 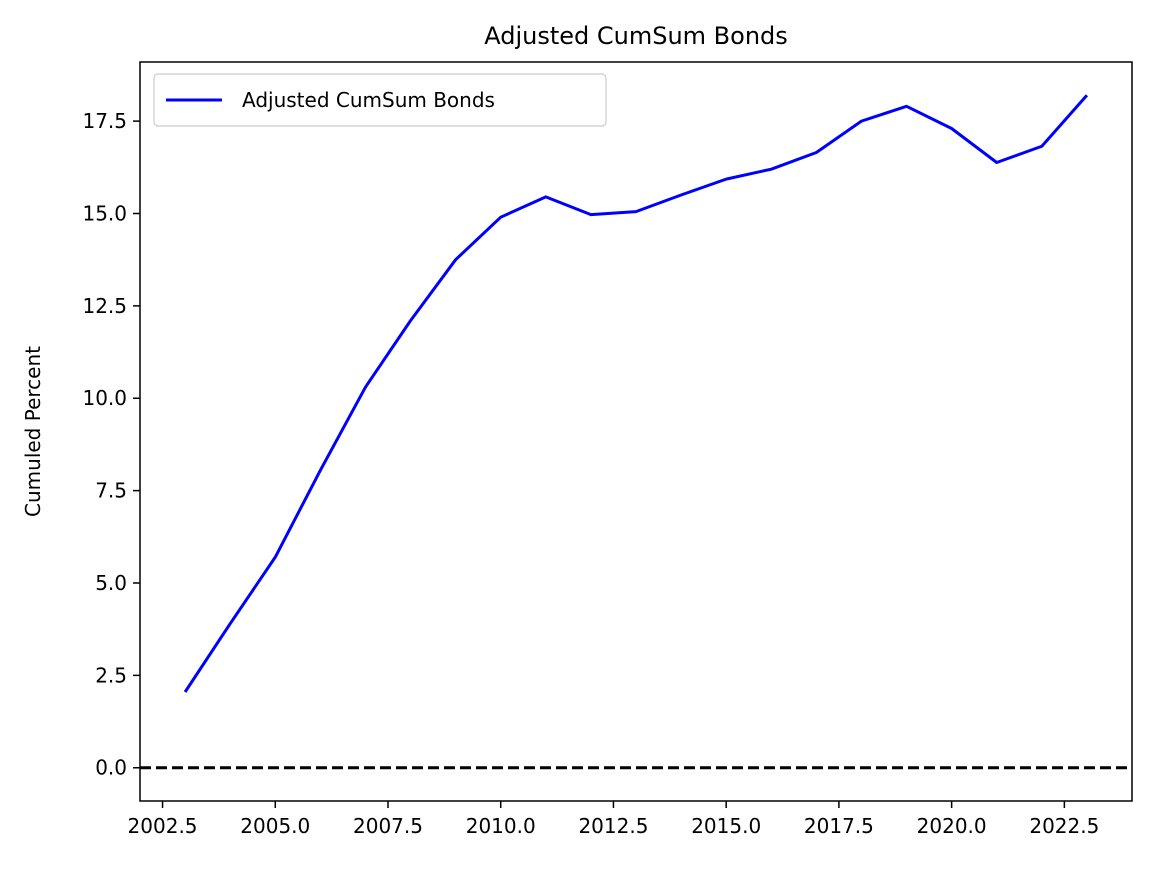 What do you see at coordinates (501, 826) in the screenshot?
I see `x-tick-label: 2010.0` at bounding box center [501, 826].